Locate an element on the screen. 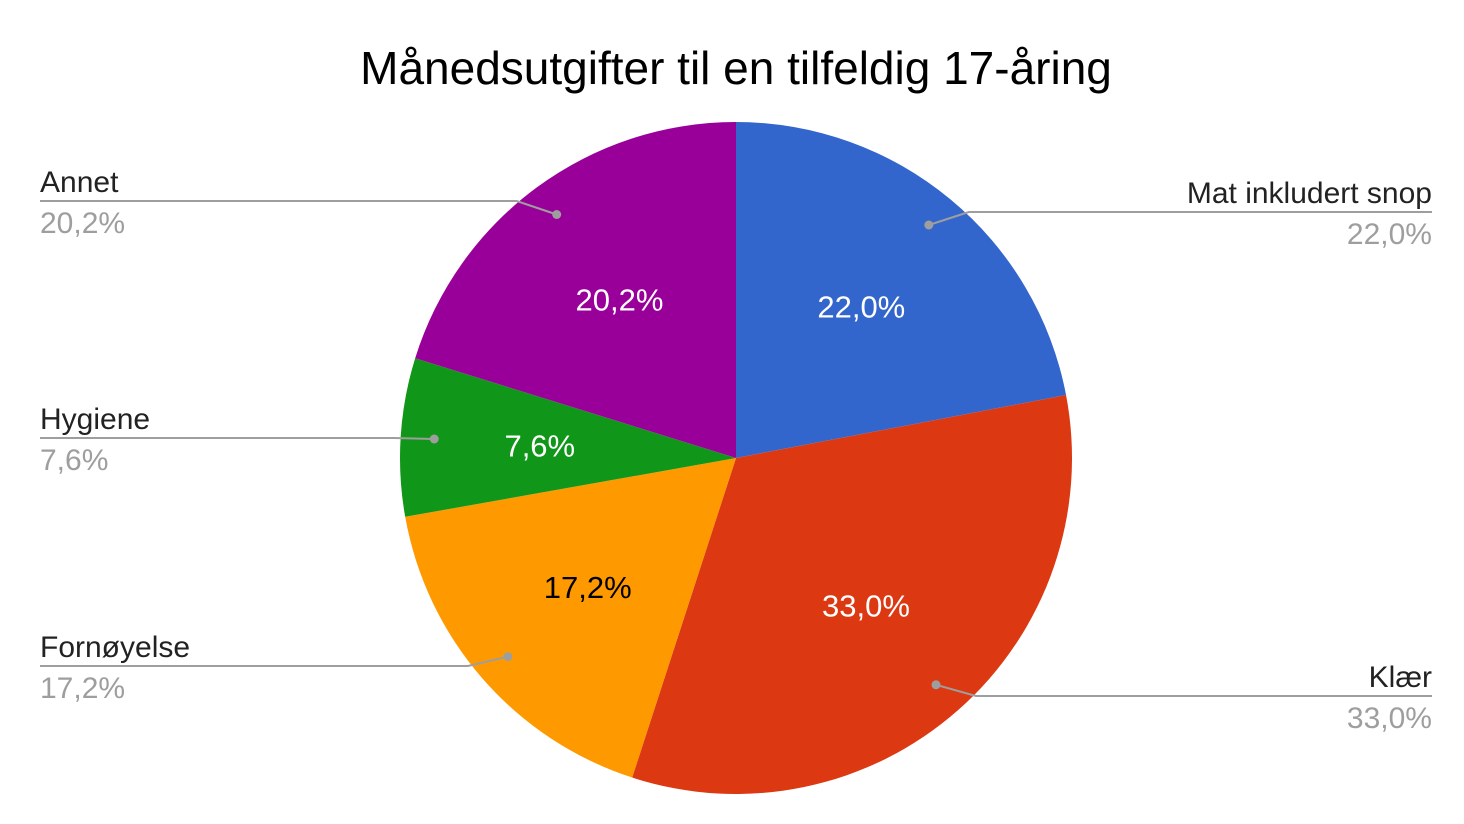 The height and width of the screenshot is (824, 1464). legend-name-fornoyelse: Fornøyelse is located at coordinates (115, 647).